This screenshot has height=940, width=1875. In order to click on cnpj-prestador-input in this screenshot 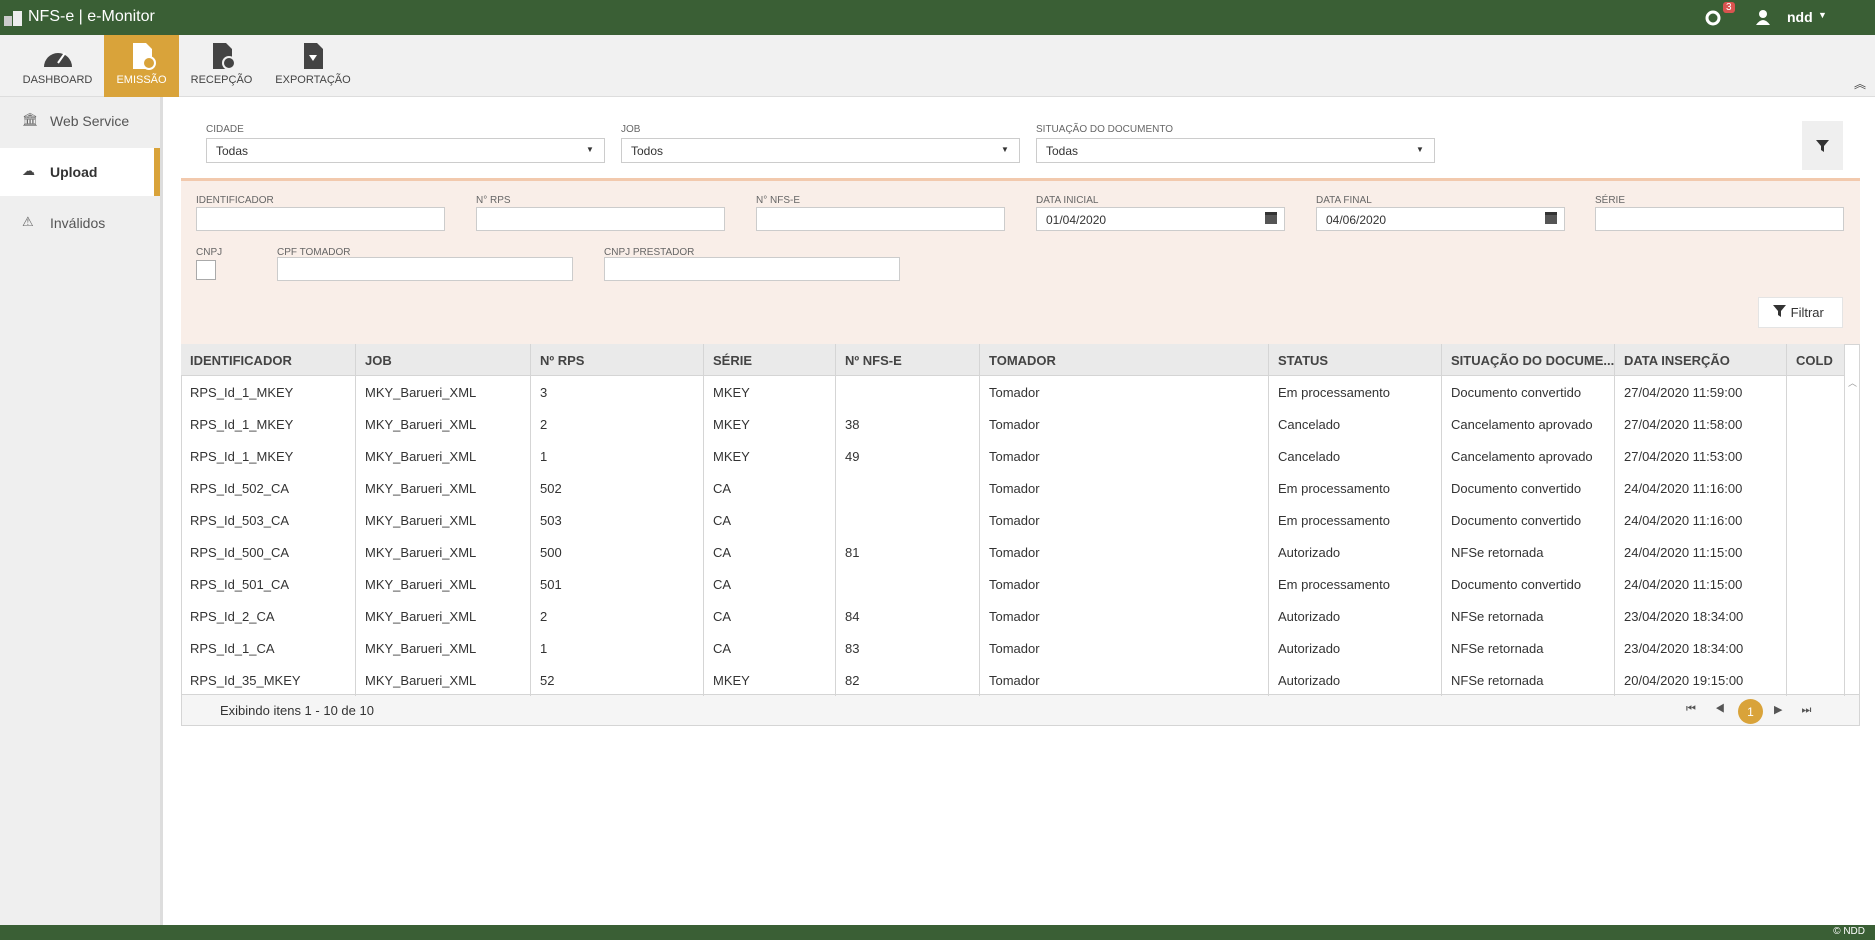, I will do `click(752, 269)`.